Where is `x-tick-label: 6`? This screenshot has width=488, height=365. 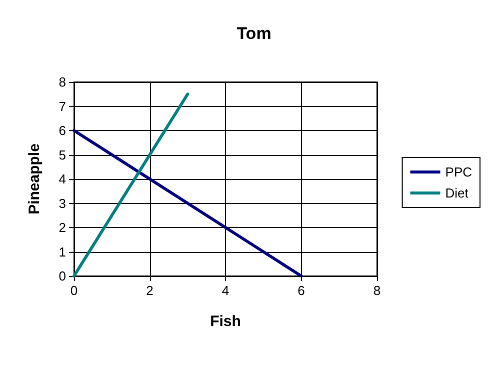 x-tick-label: 6 is located at coordinates (301, 290).